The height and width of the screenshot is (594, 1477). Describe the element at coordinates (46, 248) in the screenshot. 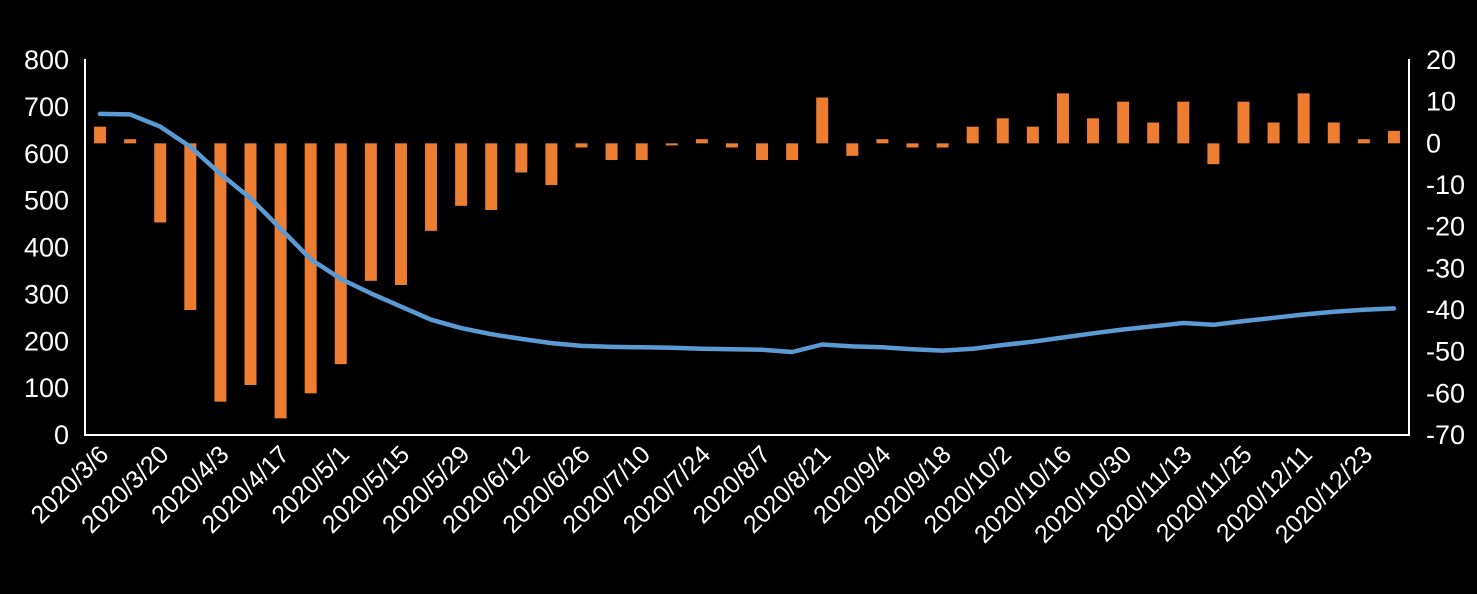

I see `left-axis-tick-label: 400` at that location.